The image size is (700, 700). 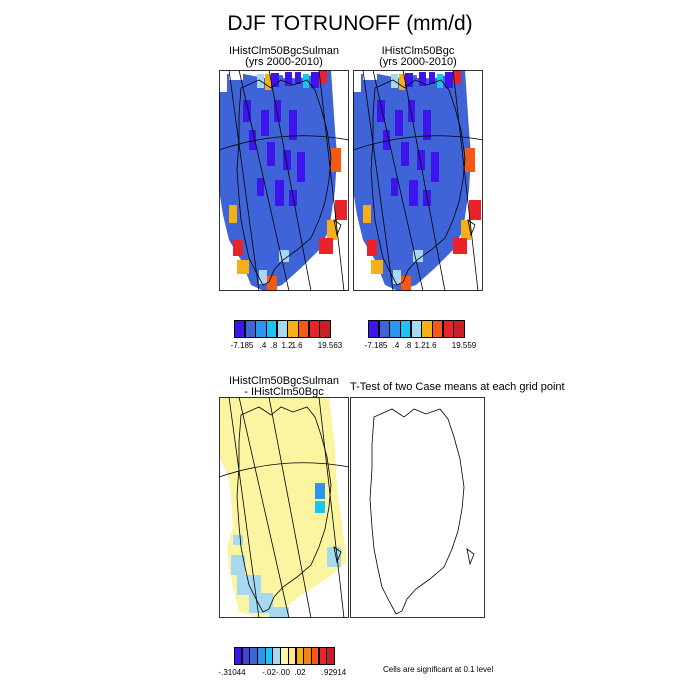 What do you see at coordinates (418, 51) in the screenshot?
I see `panel2-title-line1: IHistClm50Bgc` at bounding box center [418, 51].